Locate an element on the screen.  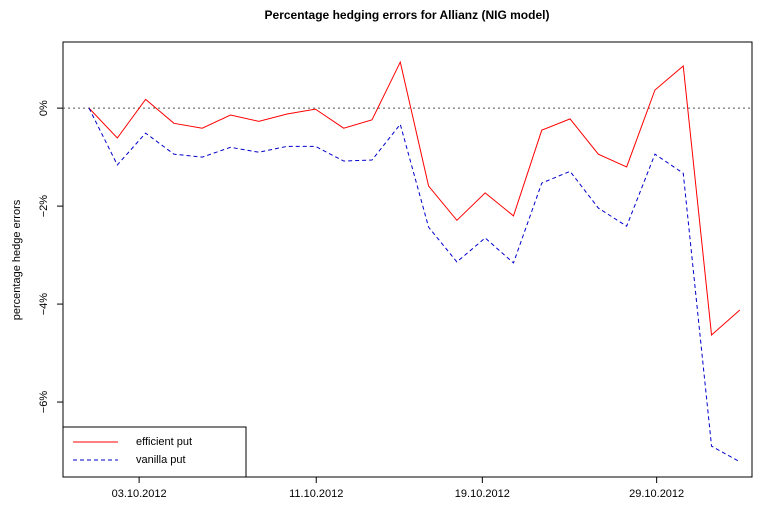
legend-box is located at coordinates (154, 452).